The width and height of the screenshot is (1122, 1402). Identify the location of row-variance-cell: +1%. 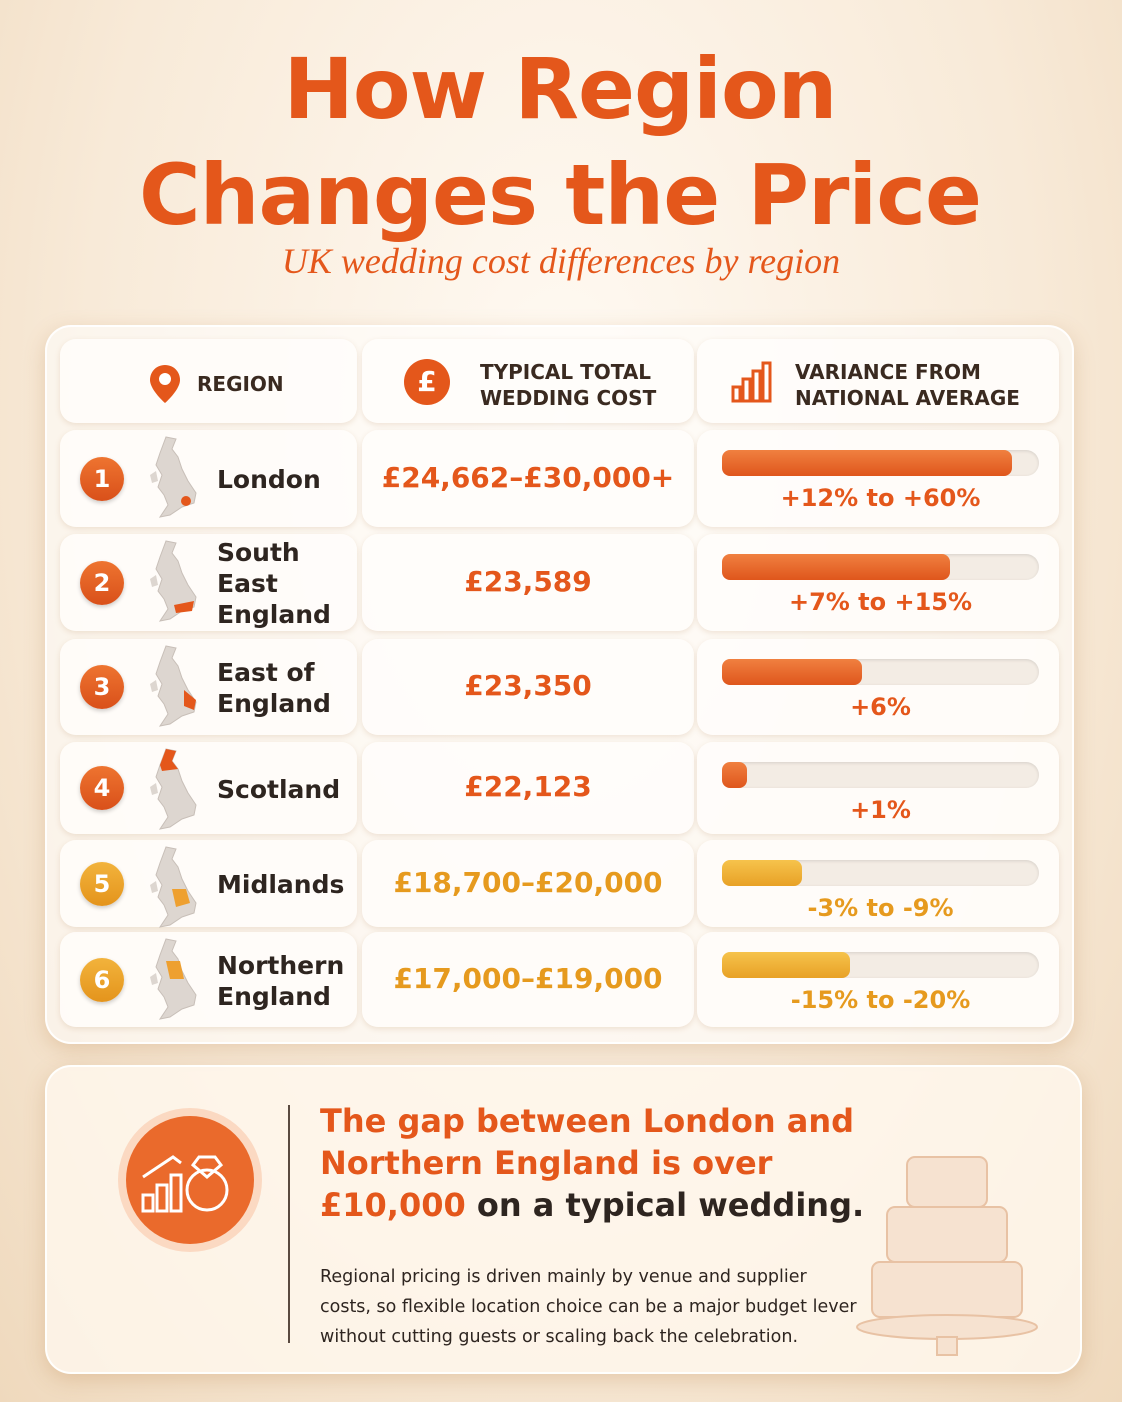
(878, 788).